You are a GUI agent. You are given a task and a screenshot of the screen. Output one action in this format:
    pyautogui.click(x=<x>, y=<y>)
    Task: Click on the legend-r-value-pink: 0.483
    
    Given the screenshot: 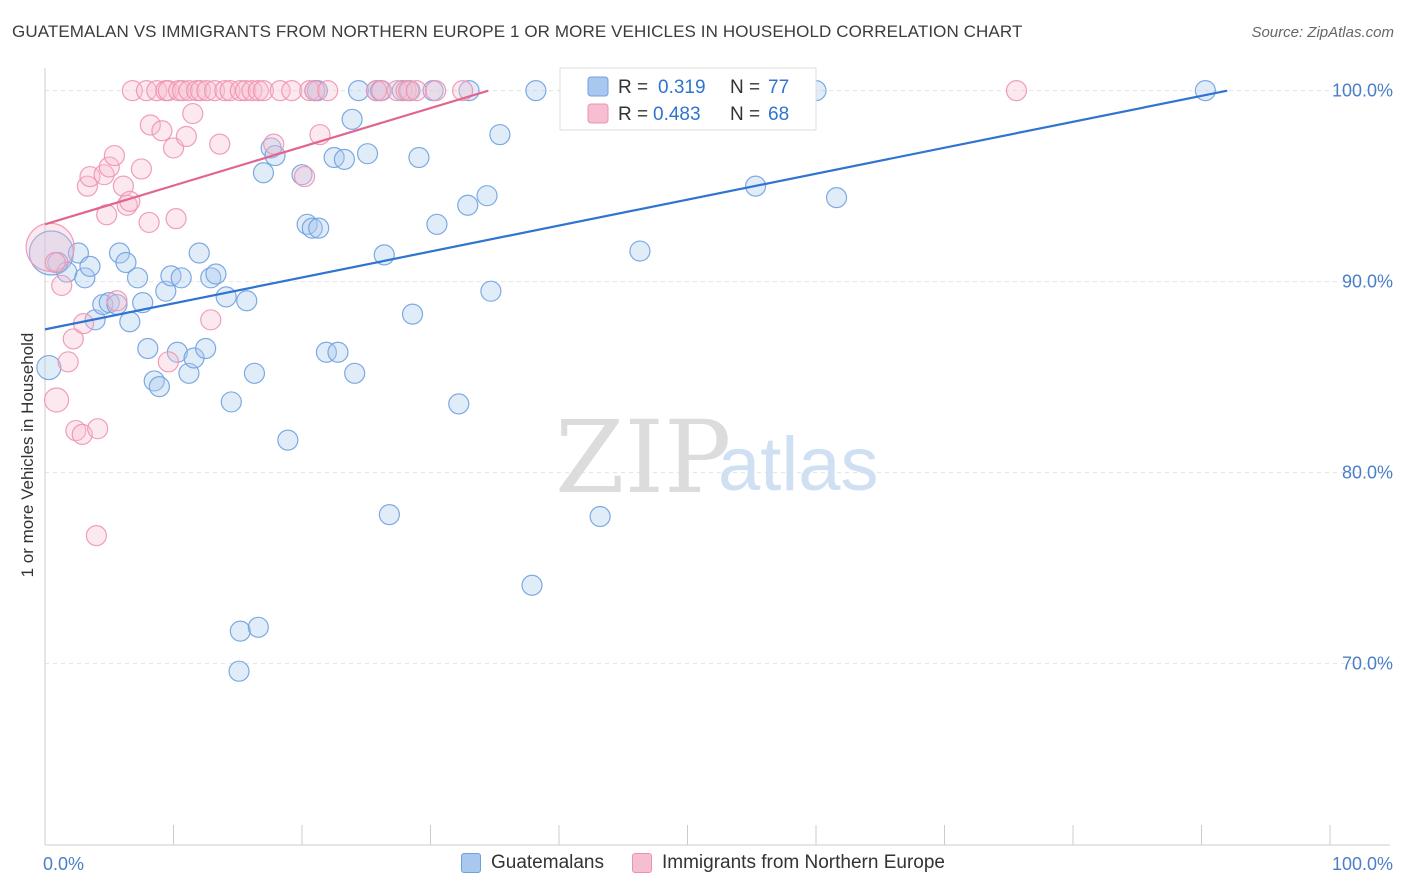 What is the action you would take?
    pyautogui.click(x=677, y=114)
    